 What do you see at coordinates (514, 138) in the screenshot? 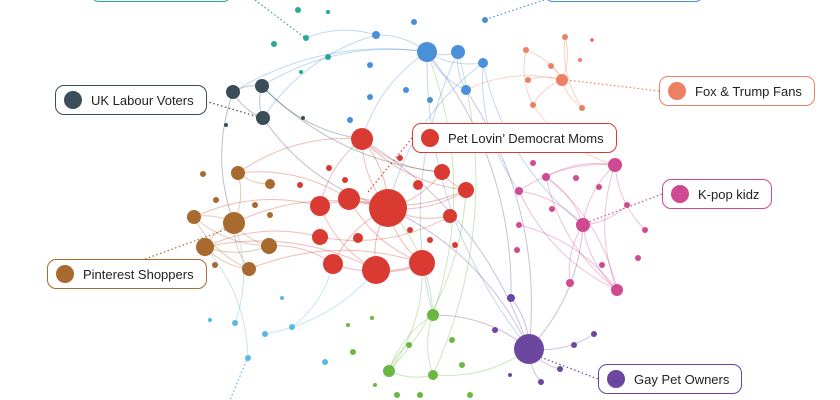
I see `label-pet-lovin-democrat-moms: Pet Lovin’ Democrat Moms` at bounding box center [514, 138].